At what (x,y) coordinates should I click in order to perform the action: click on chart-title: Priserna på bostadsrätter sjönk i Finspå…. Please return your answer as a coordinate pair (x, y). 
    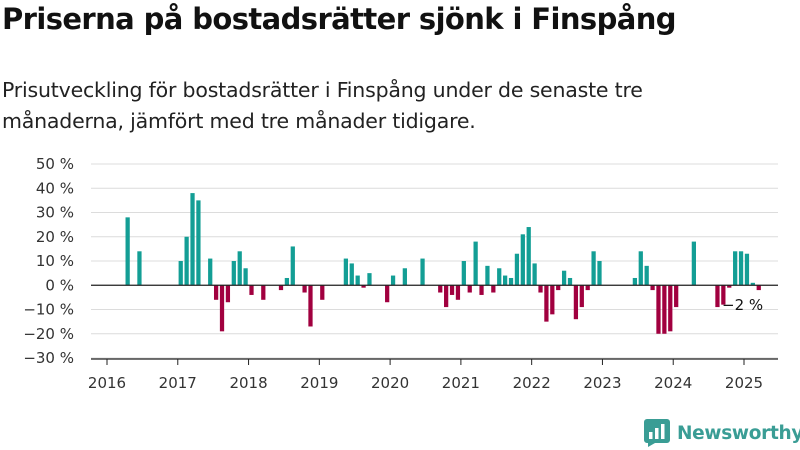
    Looking at the image, I should click on (339, 19).